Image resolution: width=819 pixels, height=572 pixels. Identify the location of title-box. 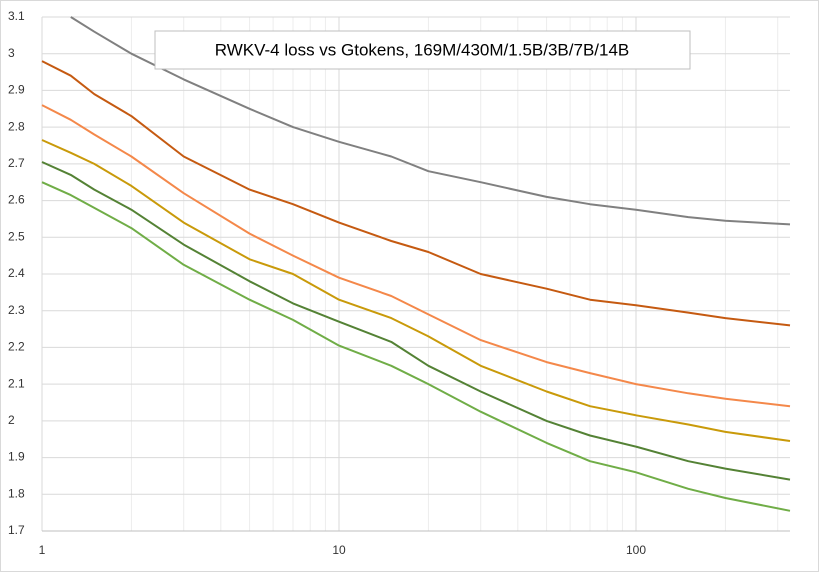
(422, 50).